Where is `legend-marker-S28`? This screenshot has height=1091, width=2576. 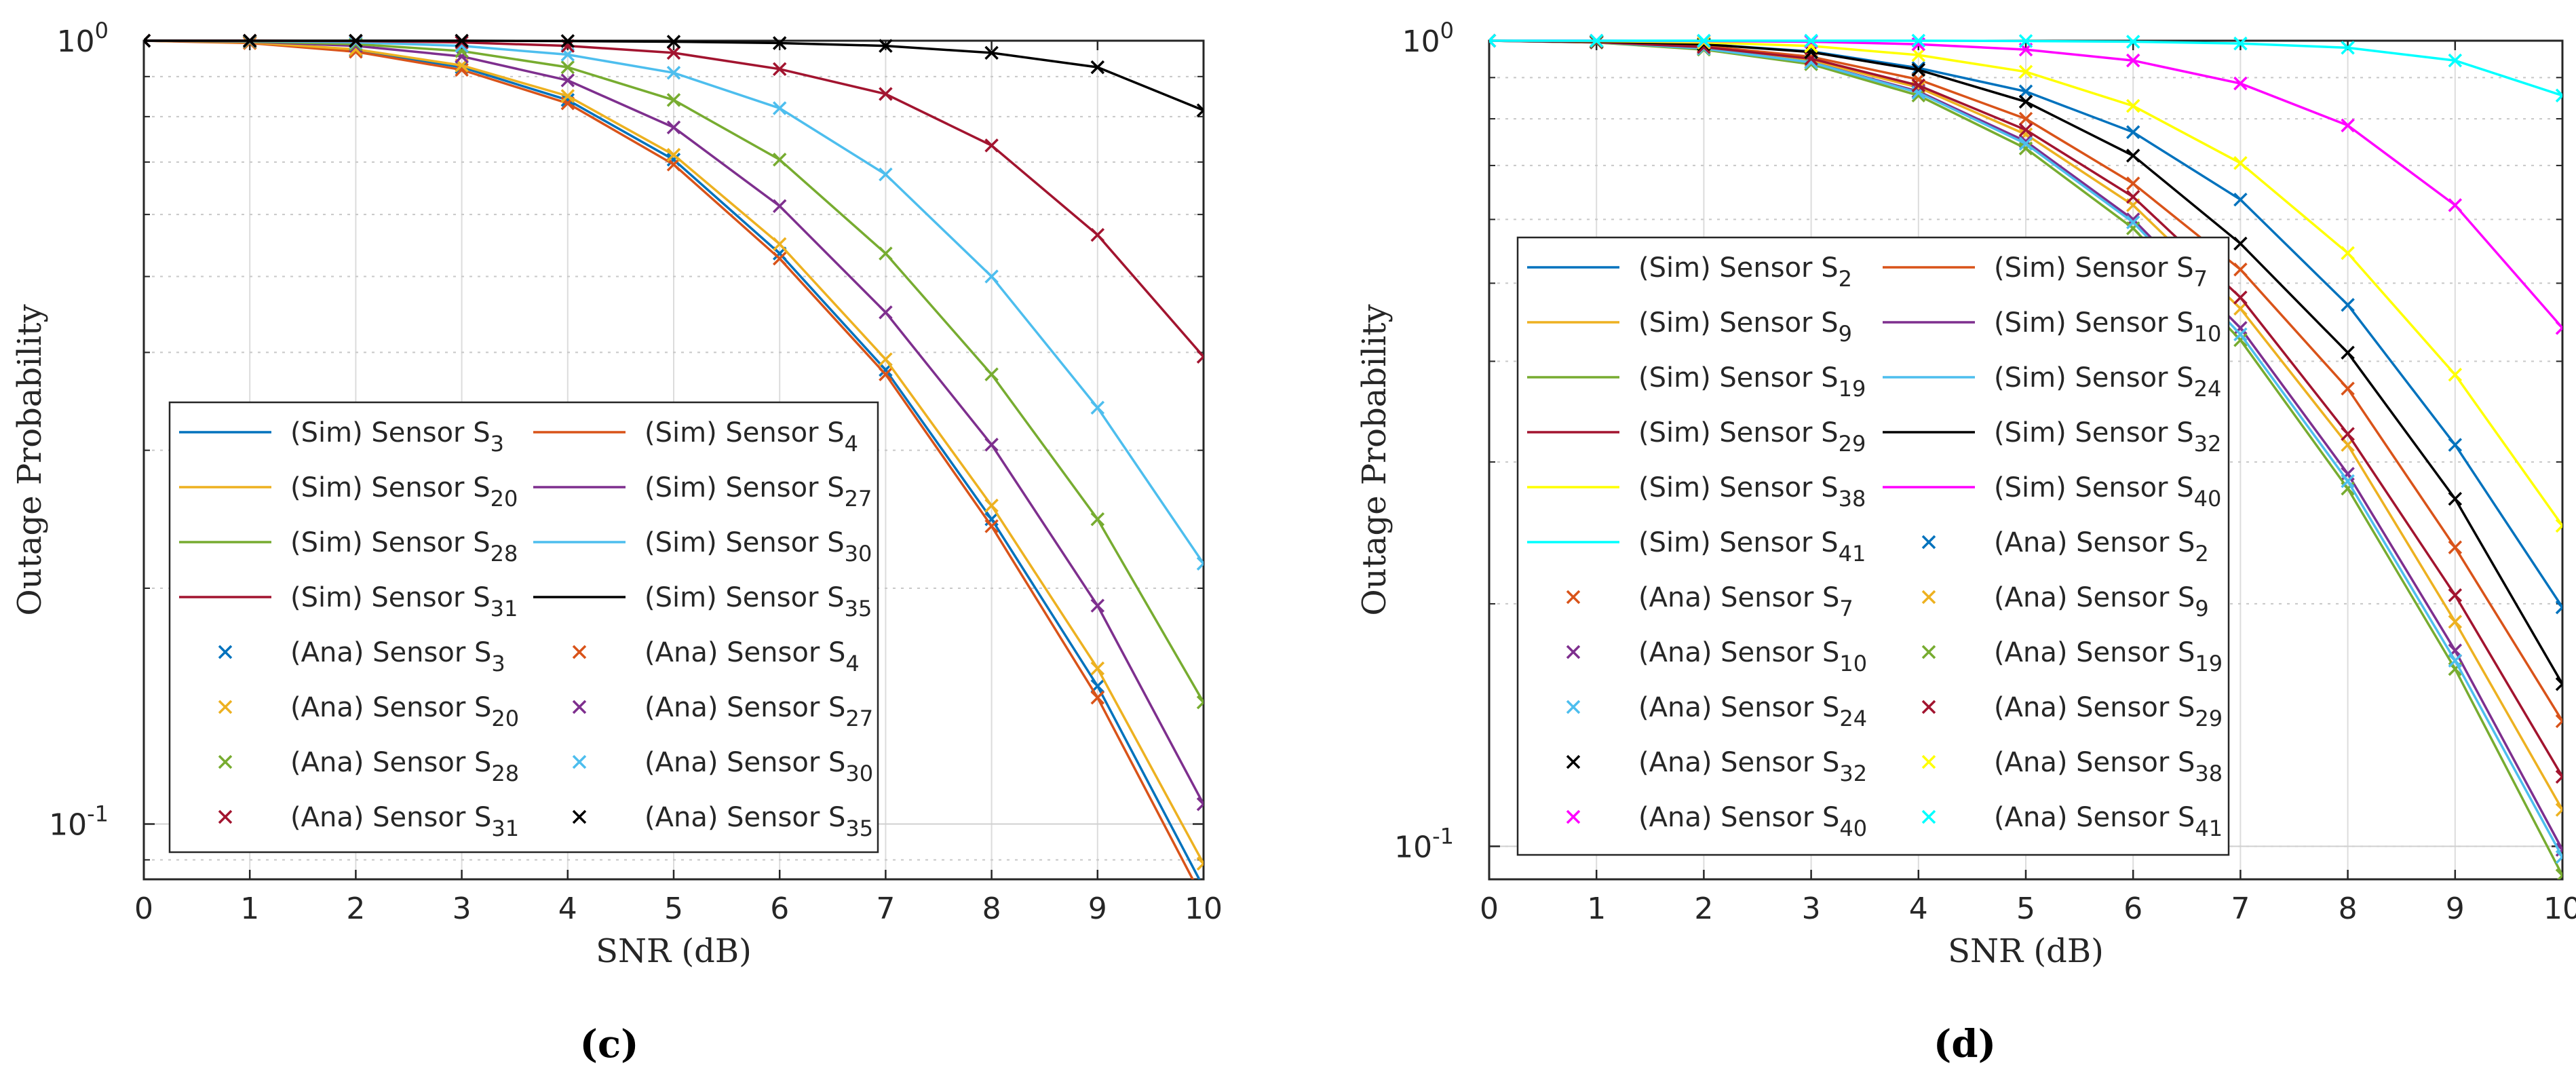 legend-marker-S28 is located at coordinates (226, 761).